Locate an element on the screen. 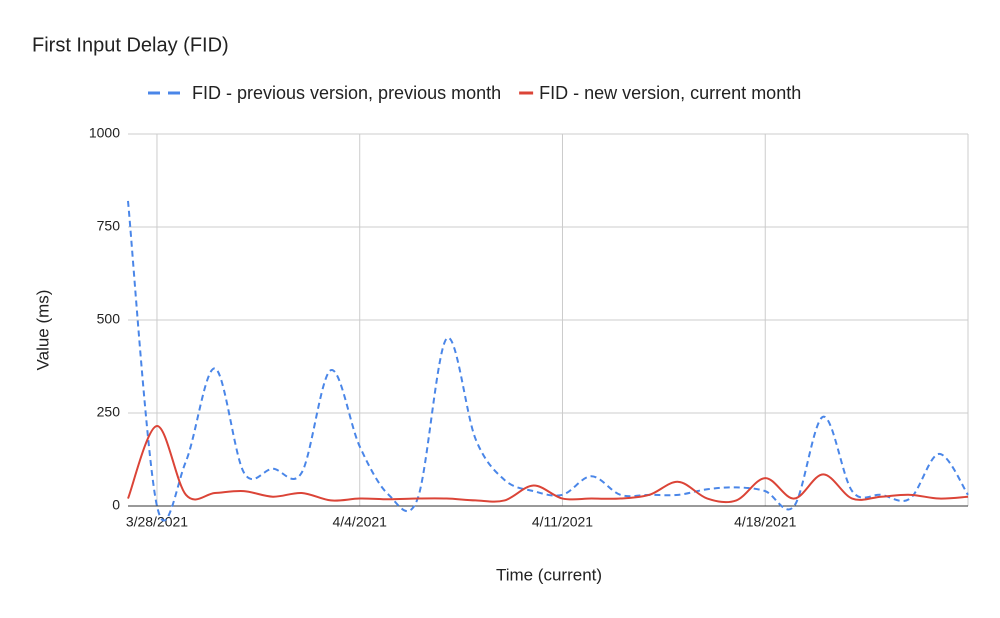 The image size is (1000, 618). x-tick-label: 4/11/2021 is located at coordinates (562, 522).